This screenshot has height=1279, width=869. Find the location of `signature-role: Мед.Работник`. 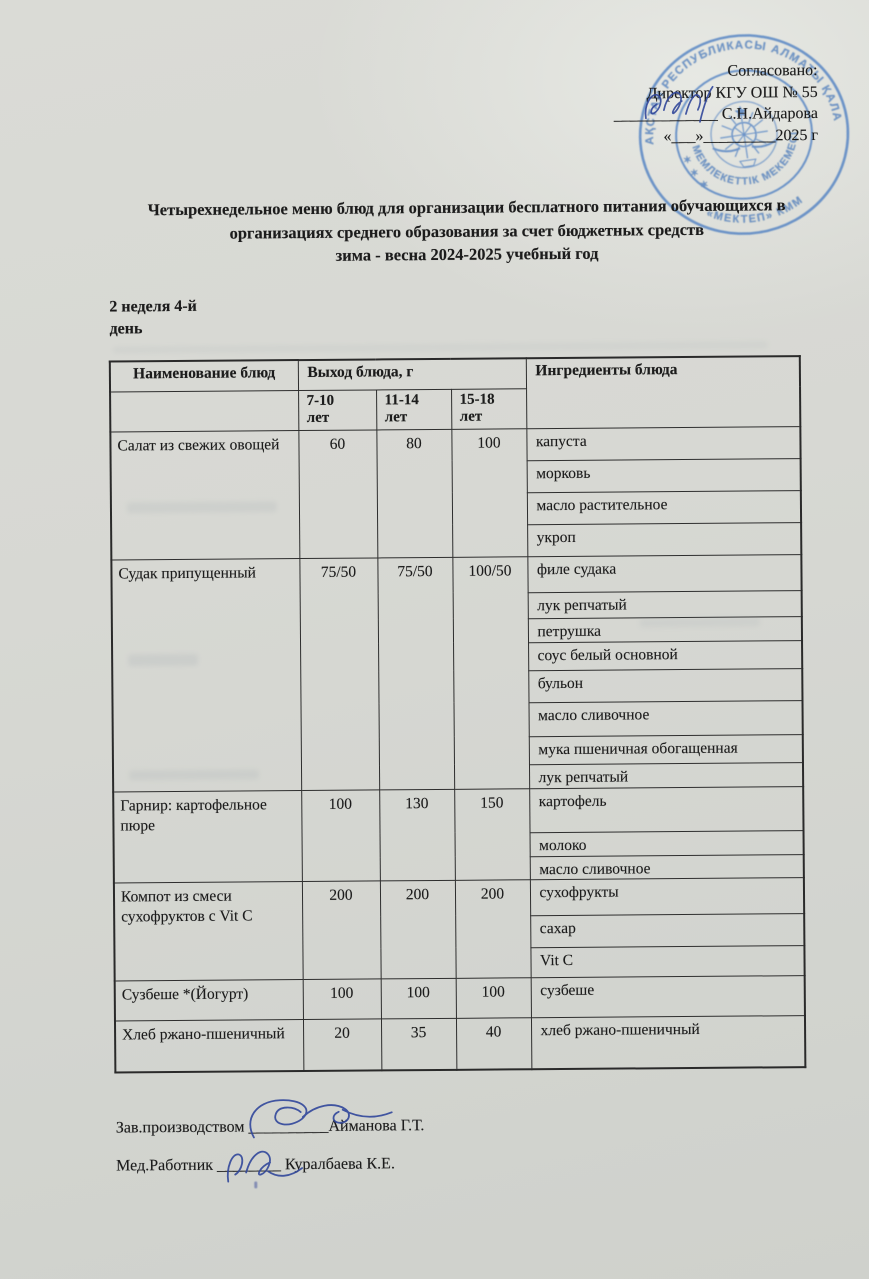

signature-role: Мед.Работник is located at coordinates (165, 1165).